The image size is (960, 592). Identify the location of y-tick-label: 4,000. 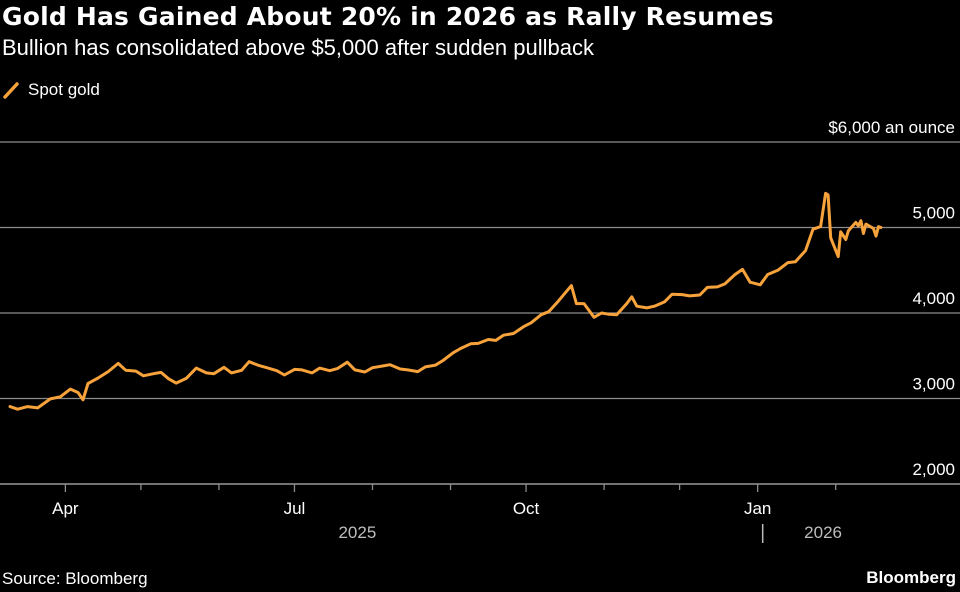
(933, 298).